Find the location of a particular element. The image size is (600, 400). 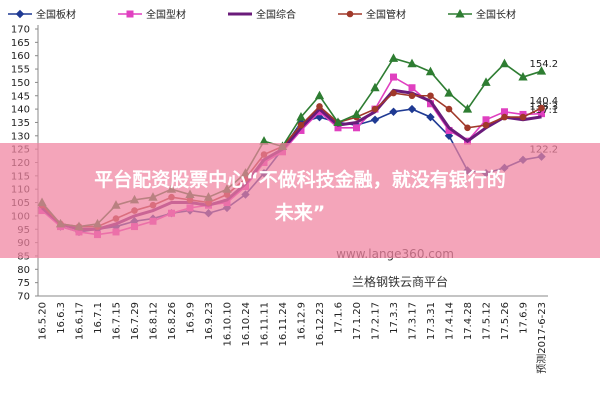

x-tick-label: 17.6.9 is located at coordinates (524, 318).